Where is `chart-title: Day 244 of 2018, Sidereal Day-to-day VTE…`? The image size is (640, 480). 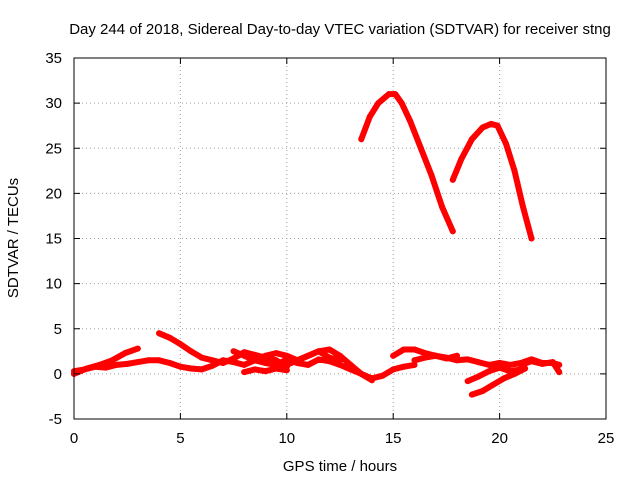 chart-title: Day 244 of 2018, Sidereal Day-to-day VTE… is located at coordinates (340, 29).